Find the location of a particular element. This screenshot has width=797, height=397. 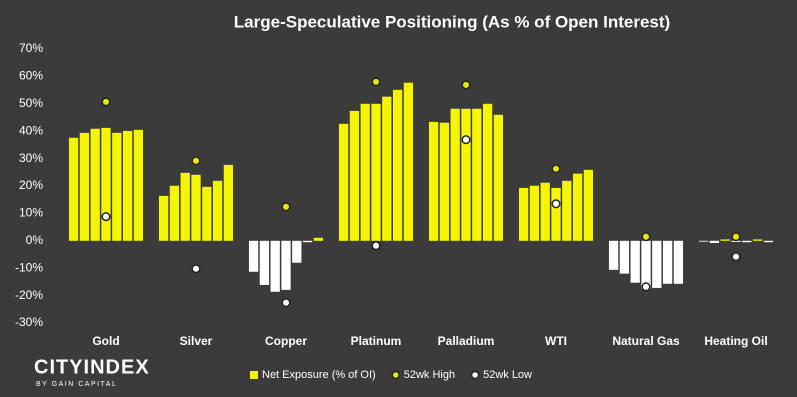

y-tick-label: 50% is located at coordinates (31, 103).